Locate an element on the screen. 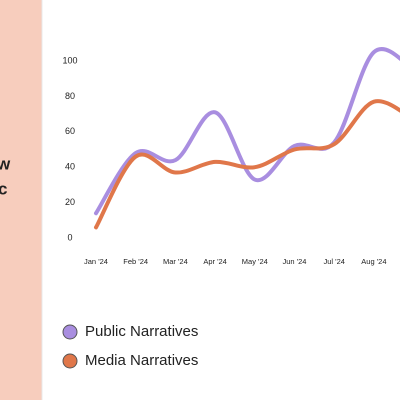  panel-text: w is located at coordinates (5, 163).